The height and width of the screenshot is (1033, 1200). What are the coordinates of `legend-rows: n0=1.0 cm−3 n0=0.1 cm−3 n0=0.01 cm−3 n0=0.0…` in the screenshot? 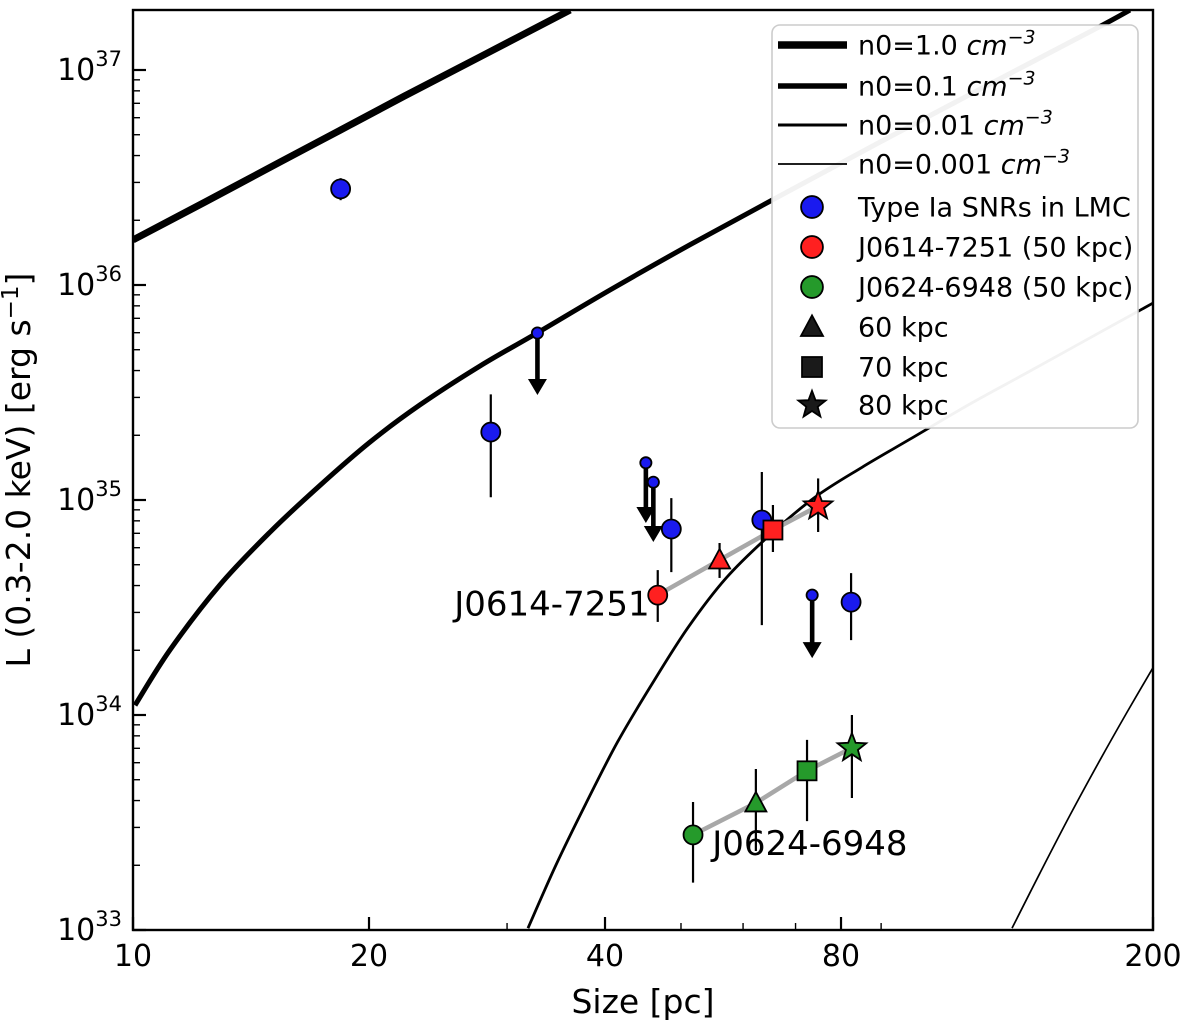 It's located at (955, 224).